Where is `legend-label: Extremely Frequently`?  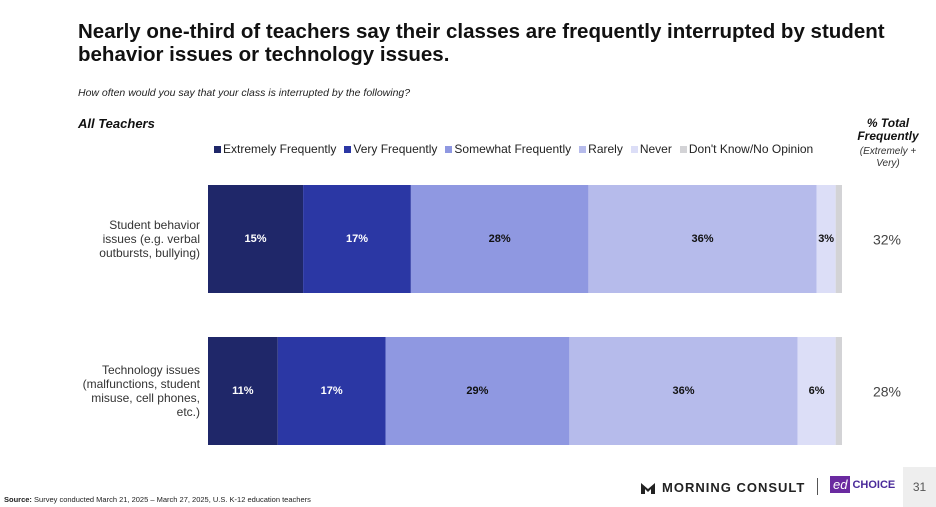
legend-label: Extremely Frequently is located at coordinates (280, 149).